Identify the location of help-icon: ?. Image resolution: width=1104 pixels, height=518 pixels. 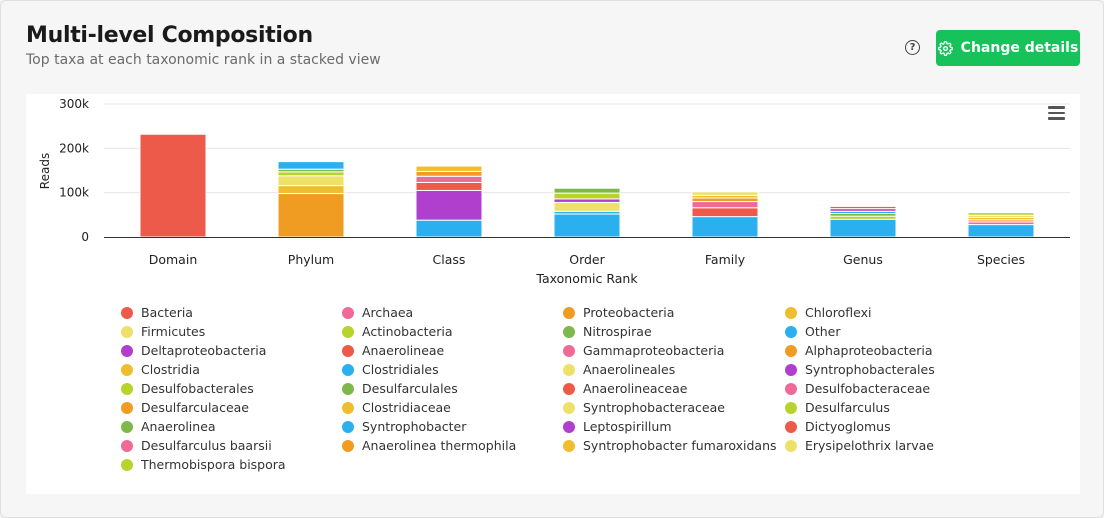
(912, 47).